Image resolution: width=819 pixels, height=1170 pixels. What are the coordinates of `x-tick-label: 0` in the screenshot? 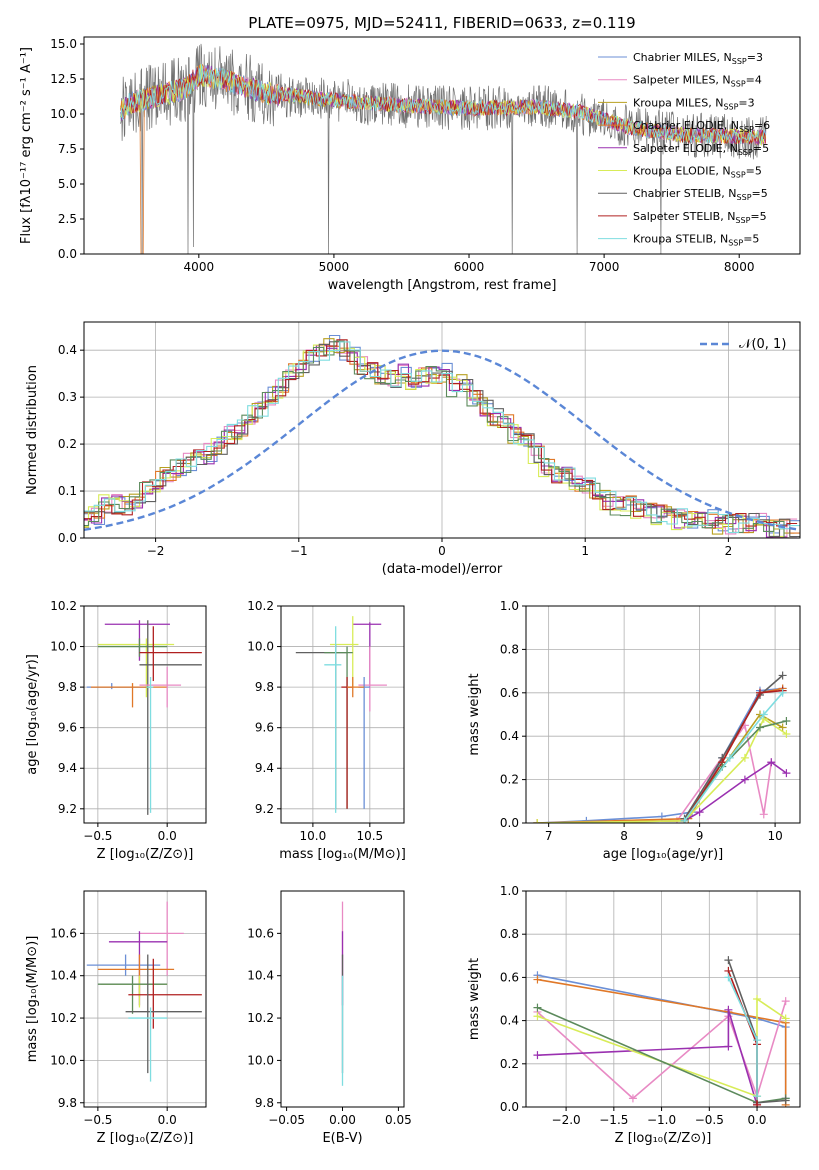 It's located at (442, 551).